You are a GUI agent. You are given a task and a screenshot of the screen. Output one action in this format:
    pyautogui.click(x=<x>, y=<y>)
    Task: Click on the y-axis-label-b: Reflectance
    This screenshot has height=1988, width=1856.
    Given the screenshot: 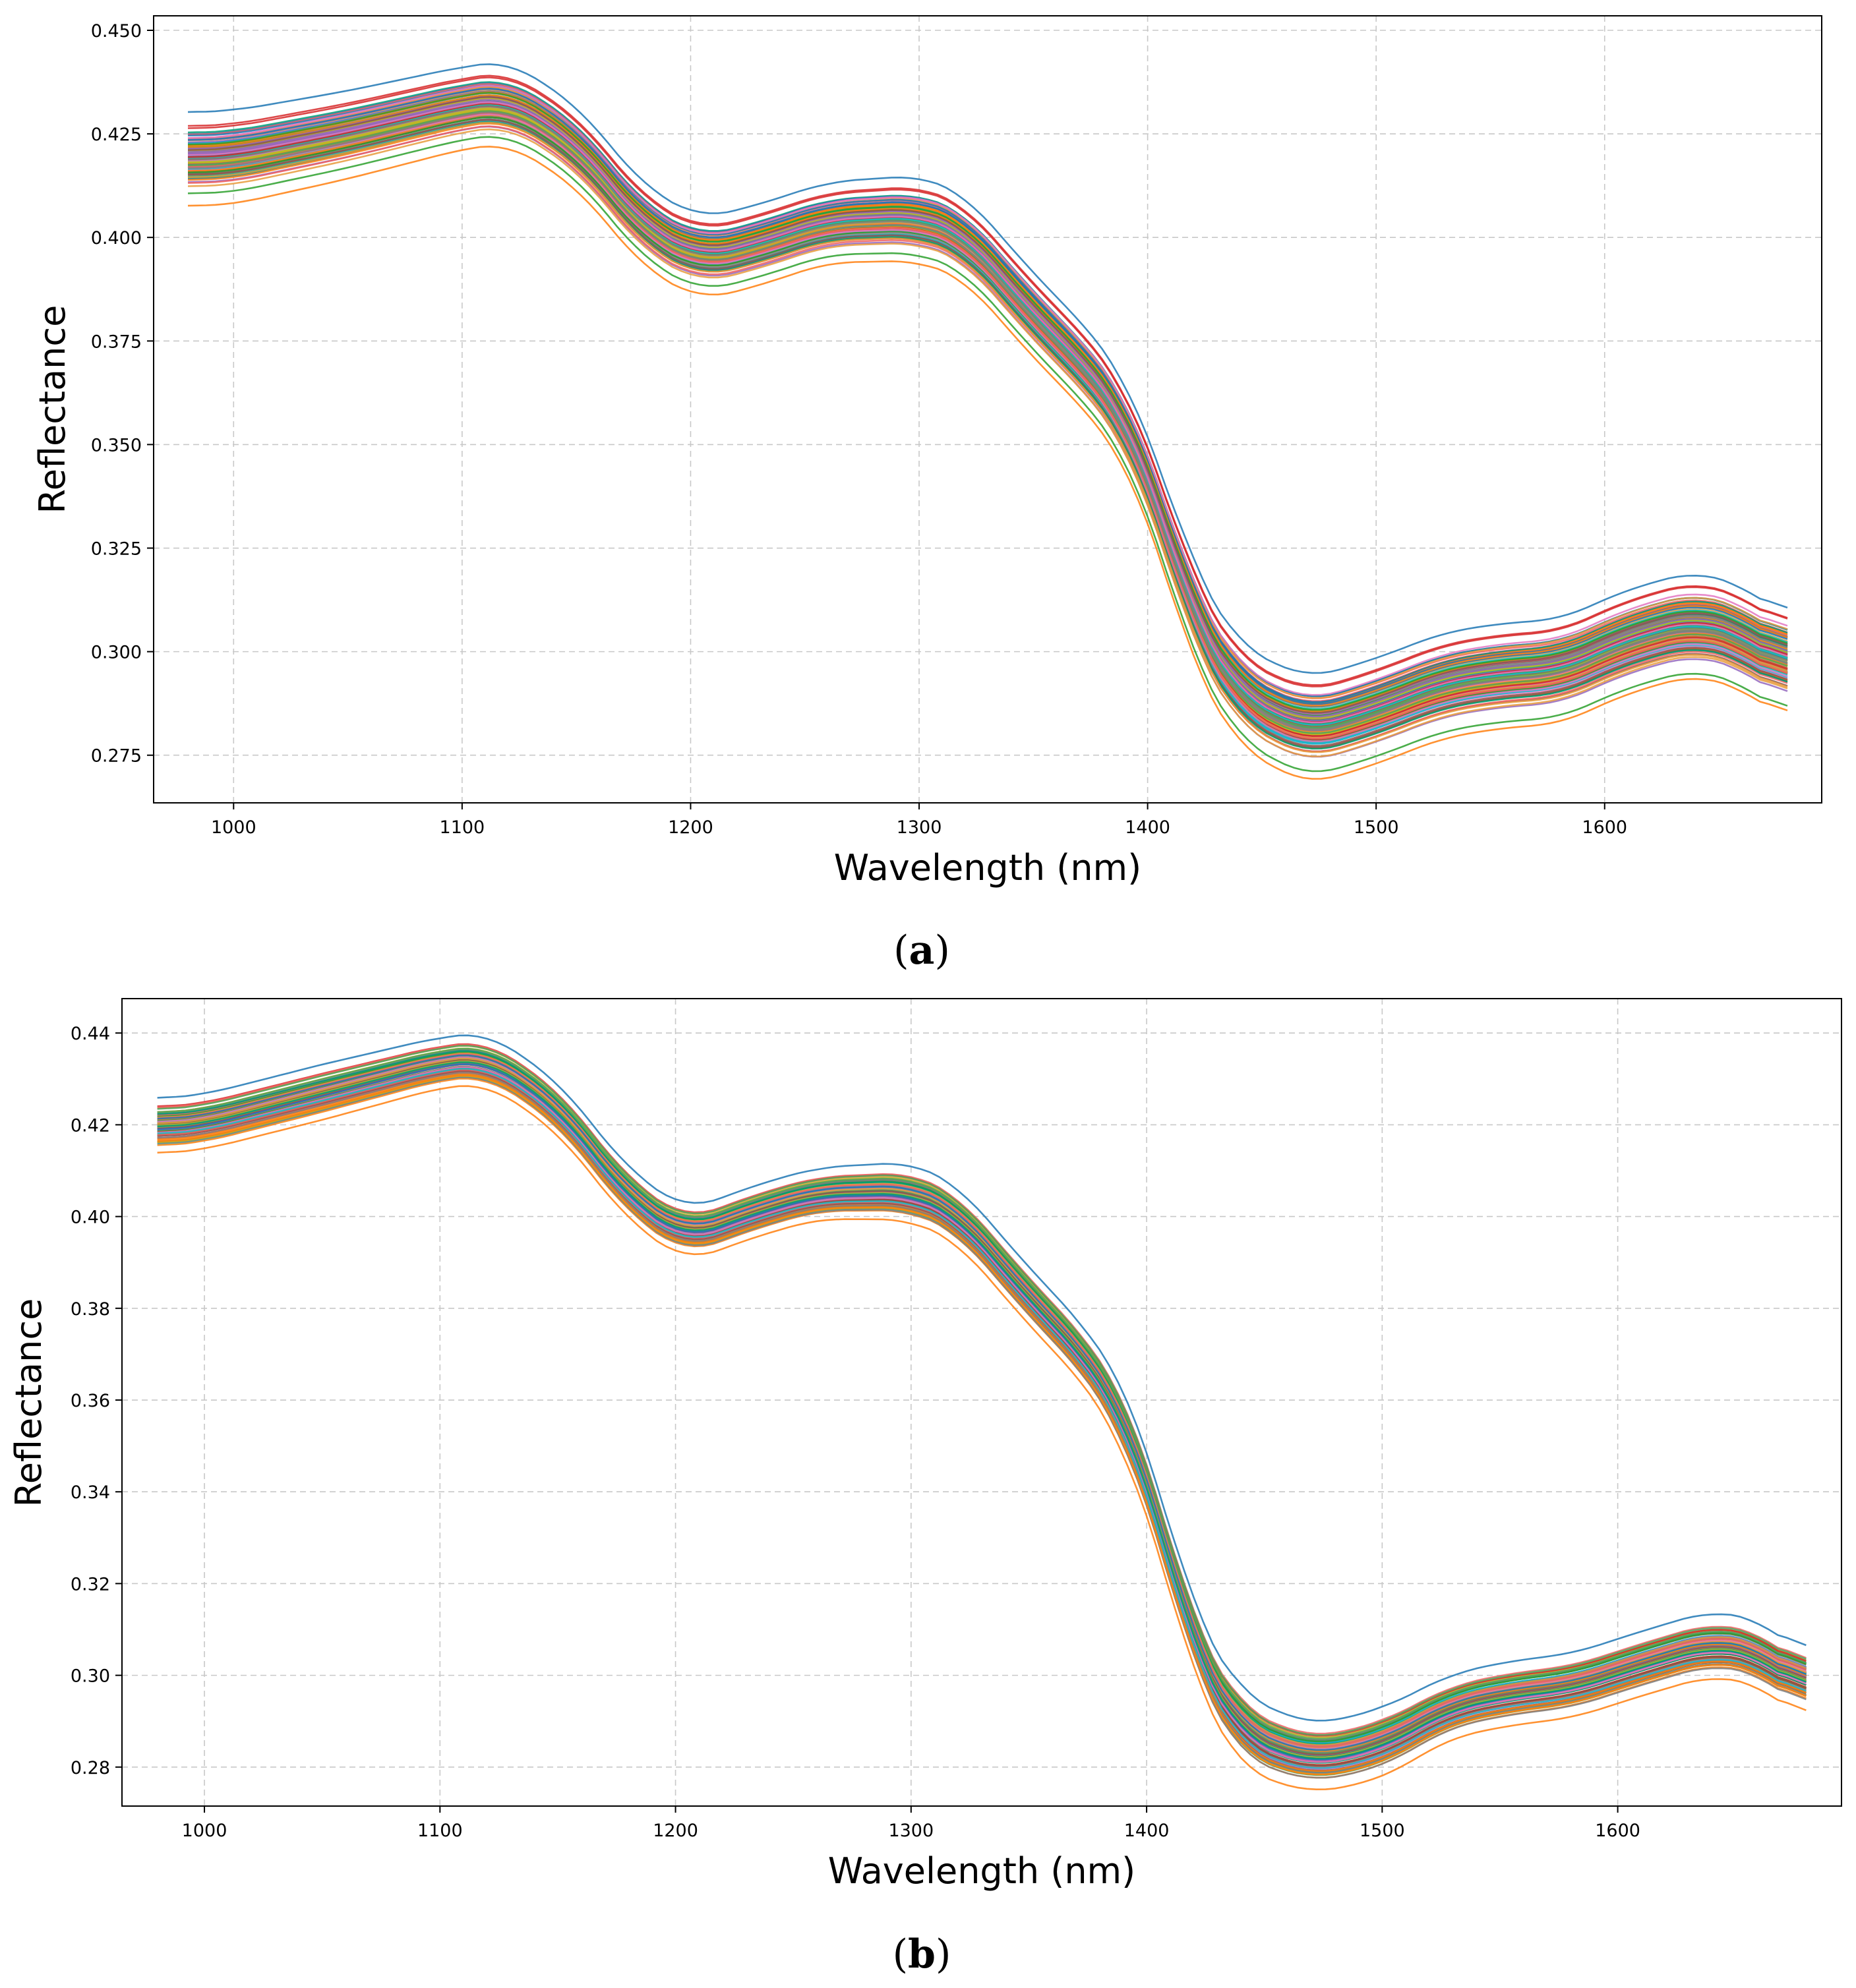 What is the action you would take?
    pyautogui.click(x=28, y=1403)
    